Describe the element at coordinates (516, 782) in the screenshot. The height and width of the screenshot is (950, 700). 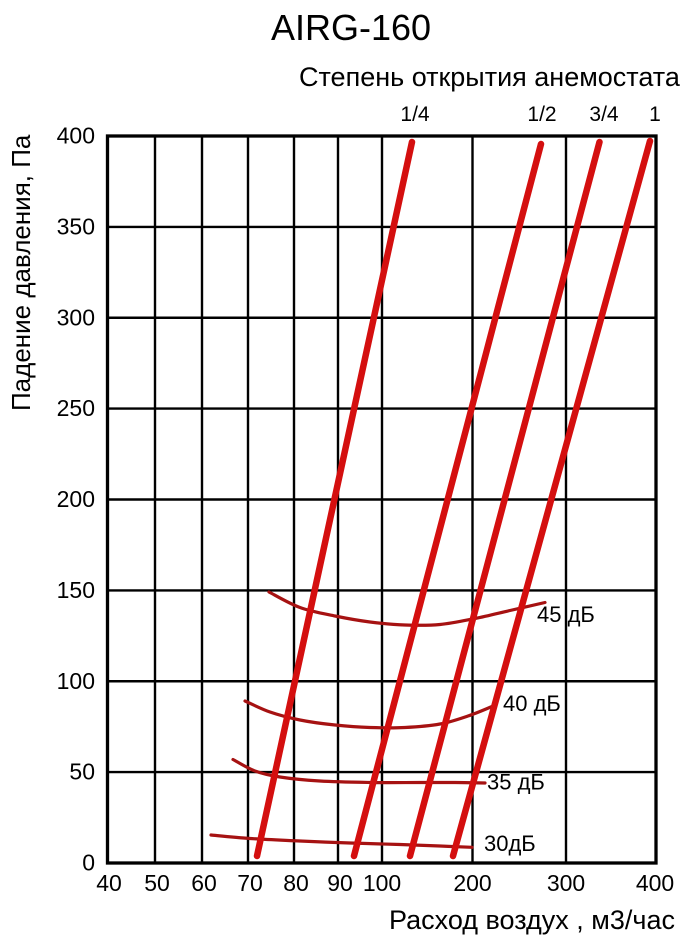
I see `svg-text: 35 дБ` at that location.